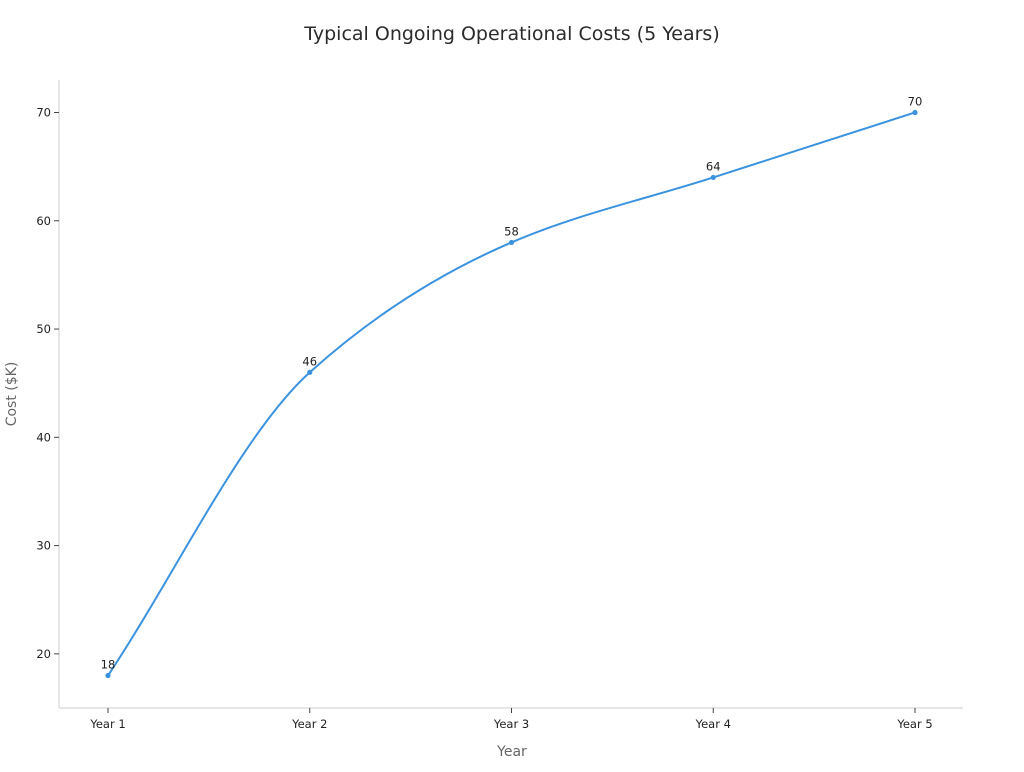 The height and width of the screenshot is (772, 1024). What do you see at coordinates (309, 724) in the screenshot?
I see `x-tick-label: Year 2` at bounding box center [309, 724].